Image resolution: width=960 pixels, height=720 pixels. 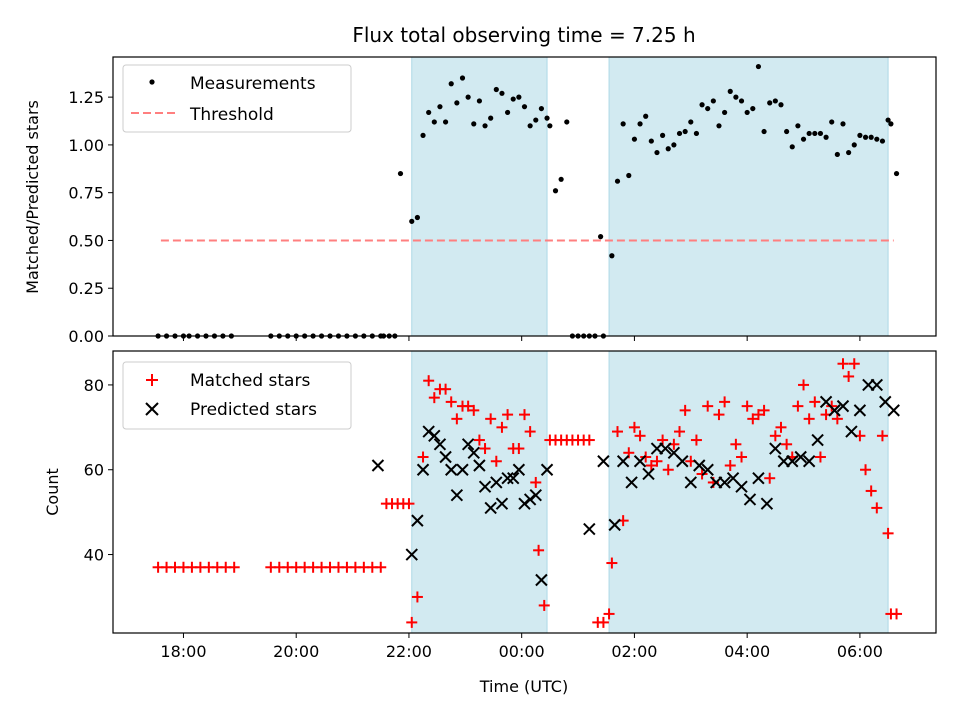 What do you see at coordinates (152, 409) in the screenshot?
I see `legend-predicted-marker` at bounding box center [152, 409].